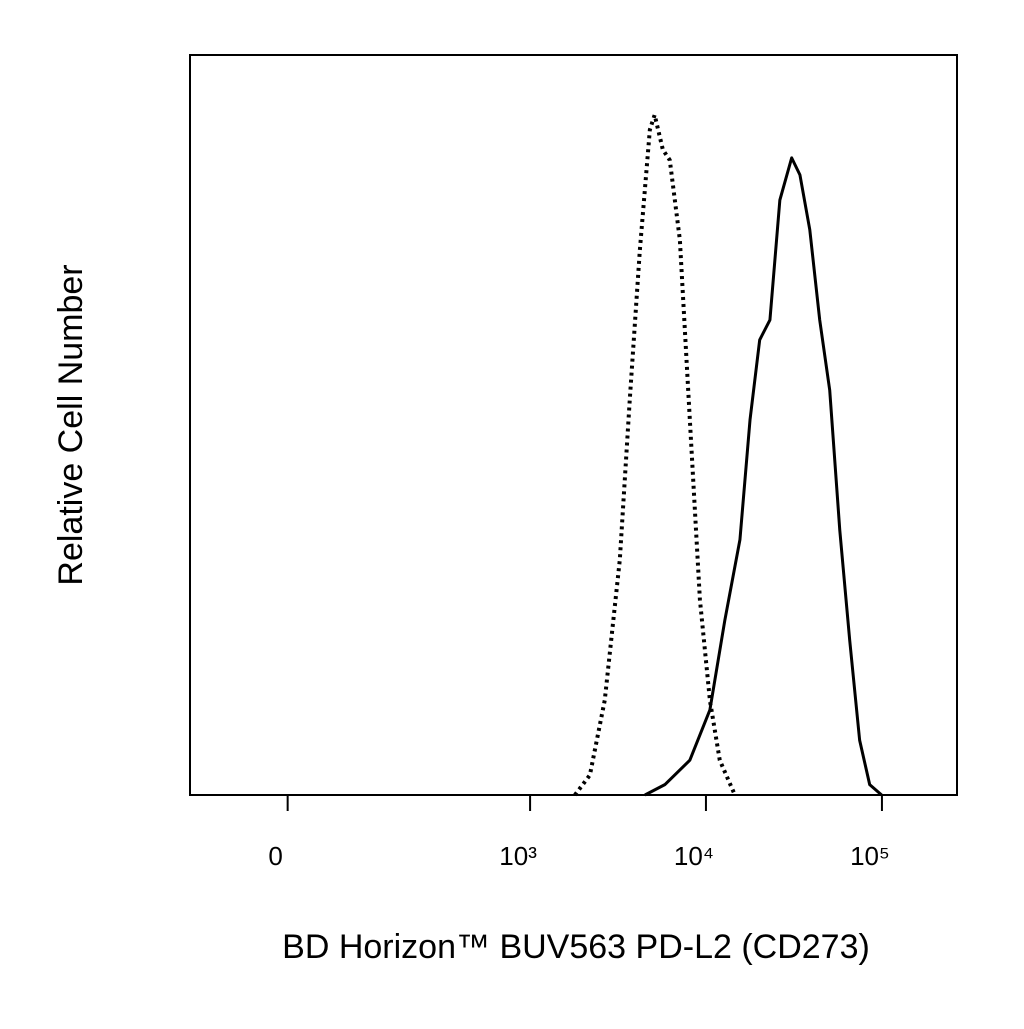  I want to click on y-axis-label: Relative Cell Number, so click(71, 424).